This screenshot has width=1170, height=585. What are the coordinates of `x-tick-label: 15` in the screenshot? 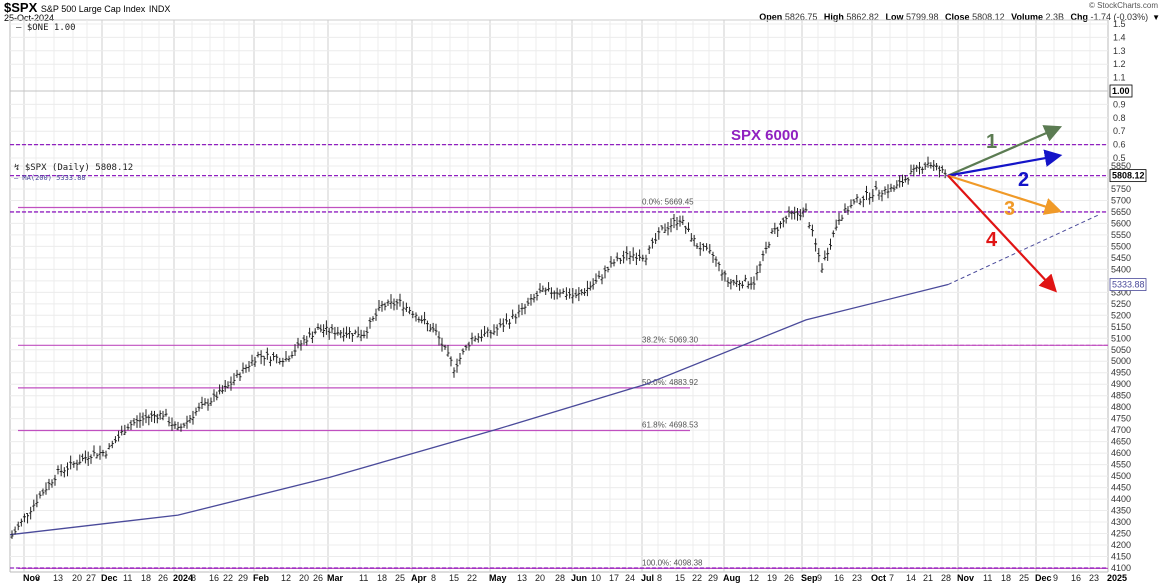 It's located at (680, 578).